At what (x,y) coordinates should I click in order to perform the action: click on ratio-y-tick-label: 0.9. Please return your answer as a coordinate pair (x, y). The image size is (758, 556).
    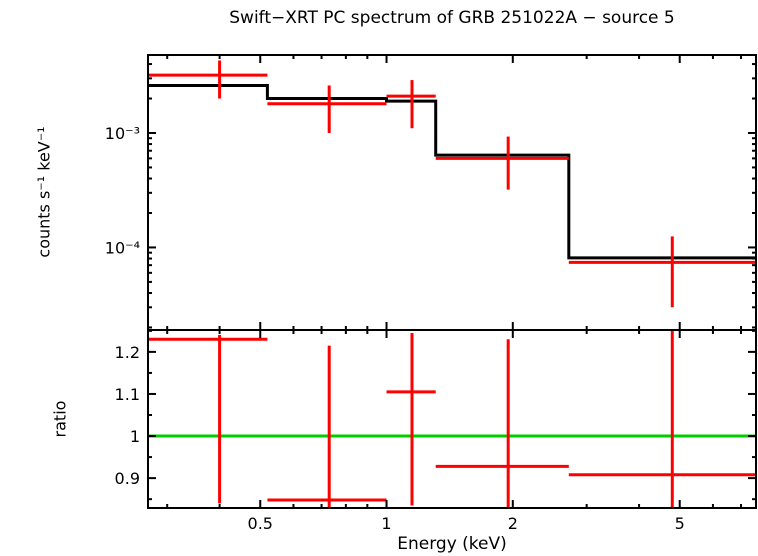
    Looking at the image, I should click on (127, 478).